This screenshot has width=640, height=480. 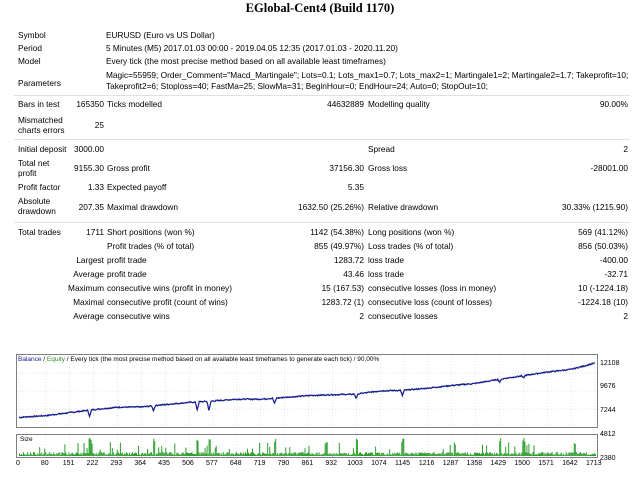 I want to click on bars-value: 165350, so click(x=90, y=104).